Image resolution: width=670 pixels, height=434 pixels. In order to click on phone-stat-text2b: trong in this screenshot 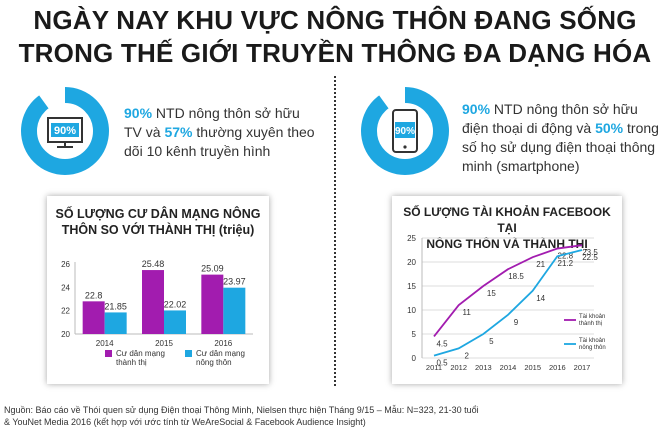, I will do `click(641, 128)`.